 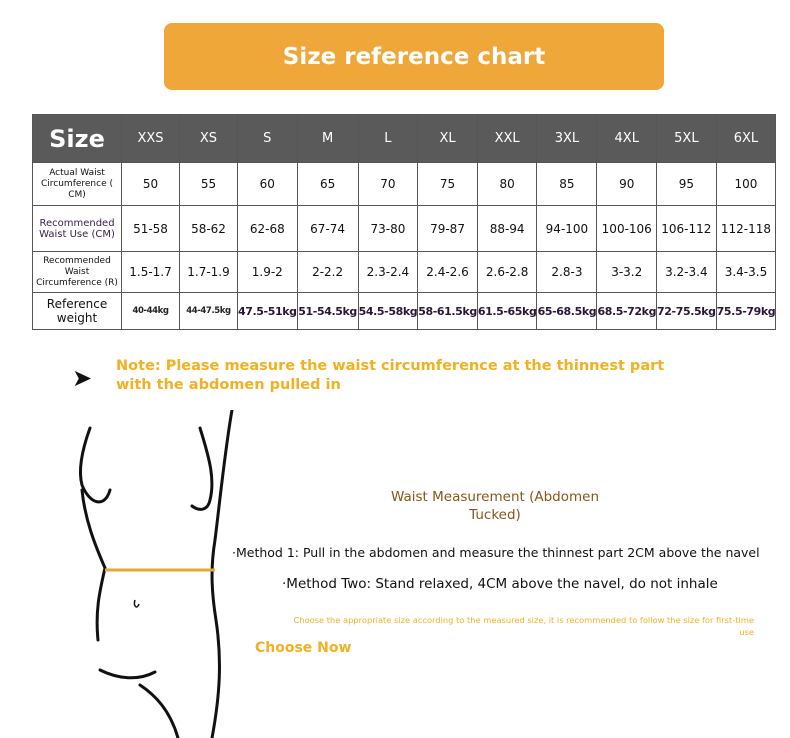 What do you see at coordinates (77, 184) in the screenshot?
I see `row-label: Actual Waist Circumference ( CM)` at bounding box center [77, 184].